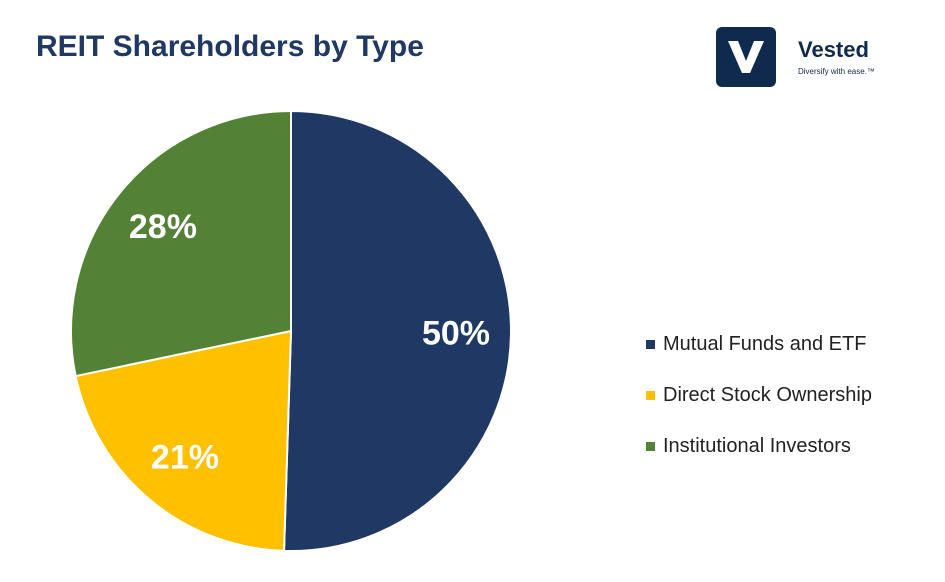 Image resolution: width=945 pixels, height=582 pixels. I want to click on logo-tagline: Diversify with ease.™, so click(836, 71).